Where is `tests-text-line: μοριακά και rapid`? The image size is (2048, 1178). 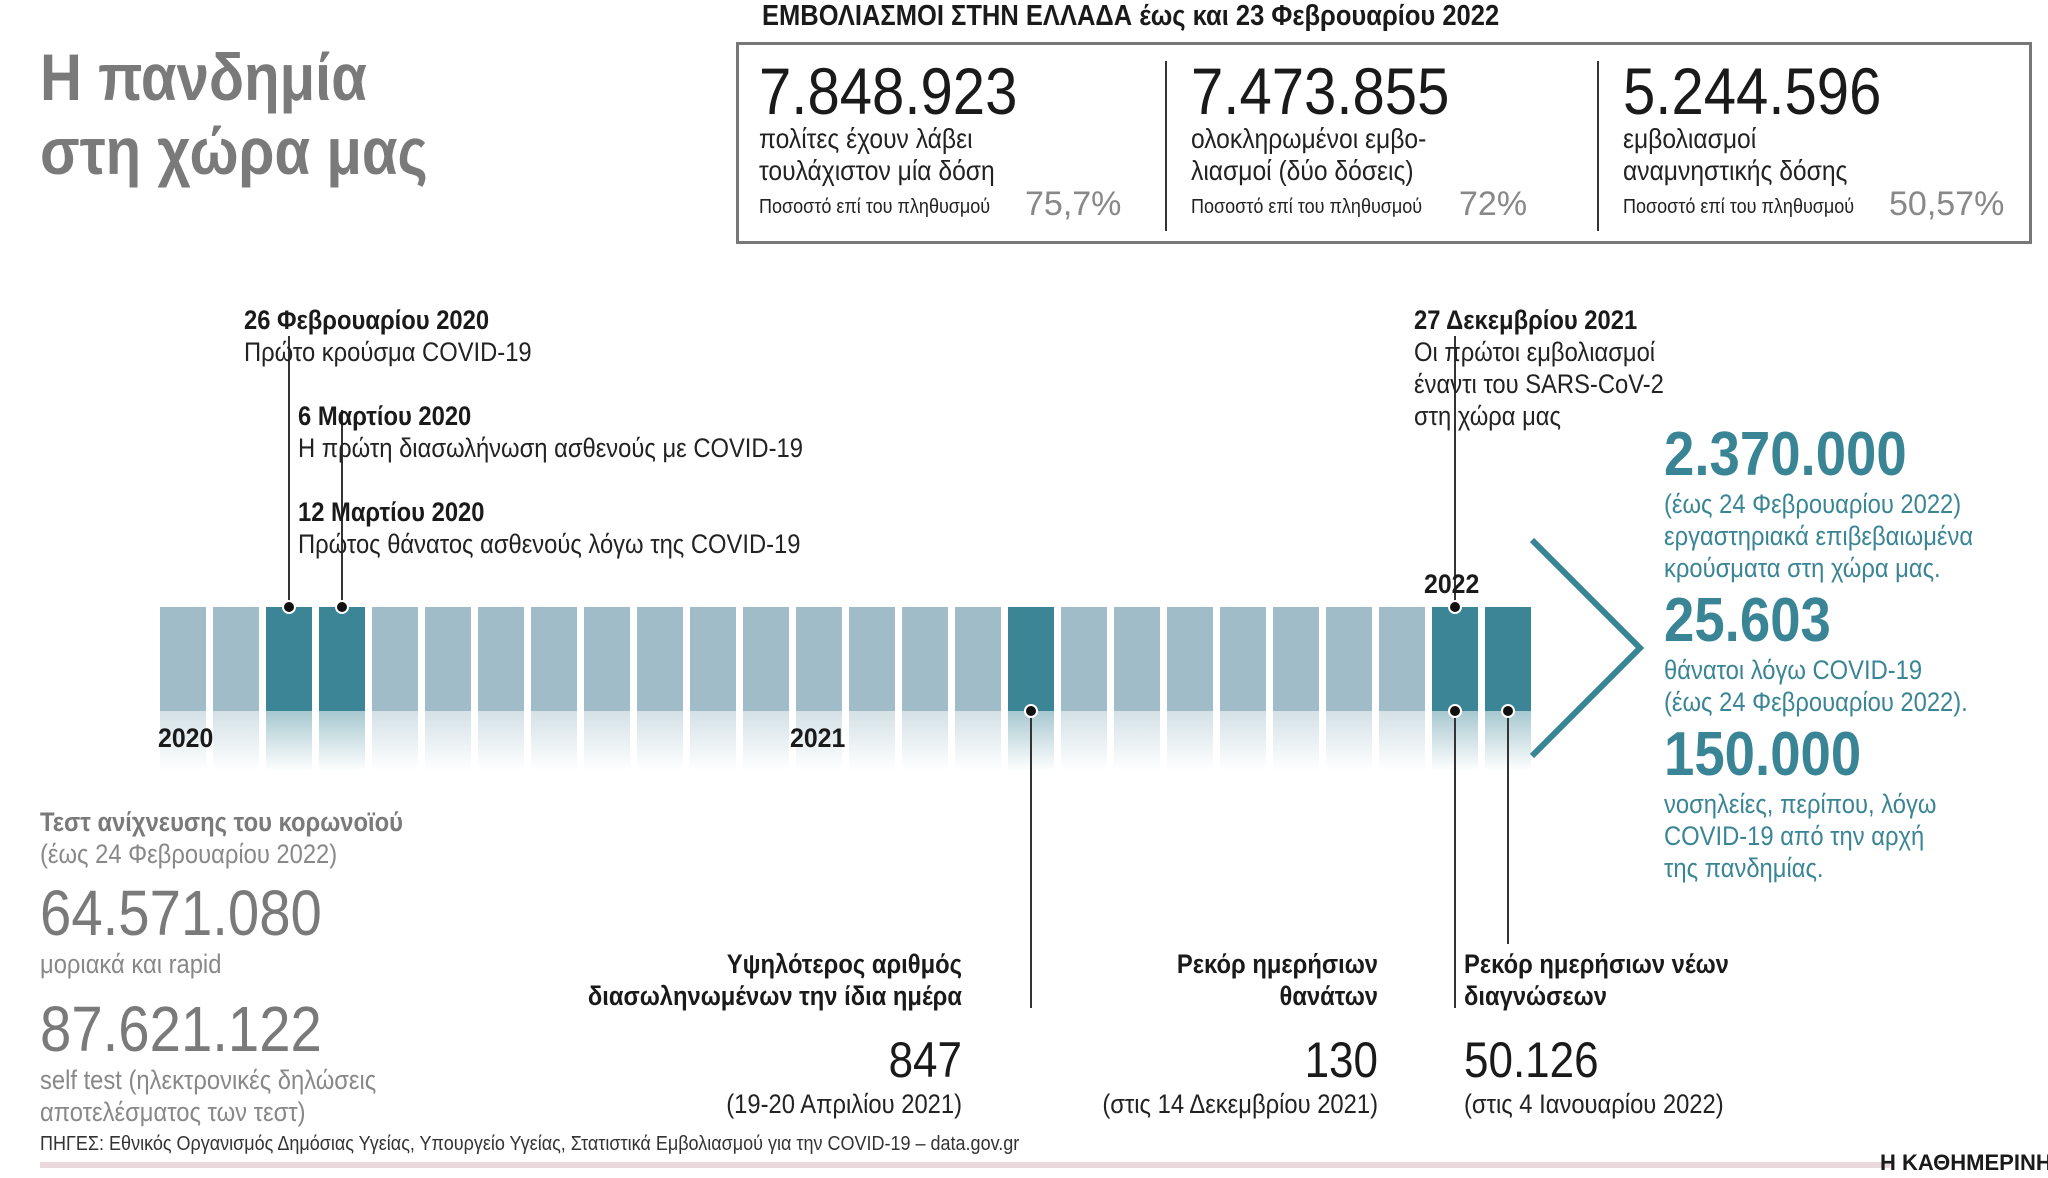
tests-text-line: μοριακά και rapid is located at coordinates (131, 964).